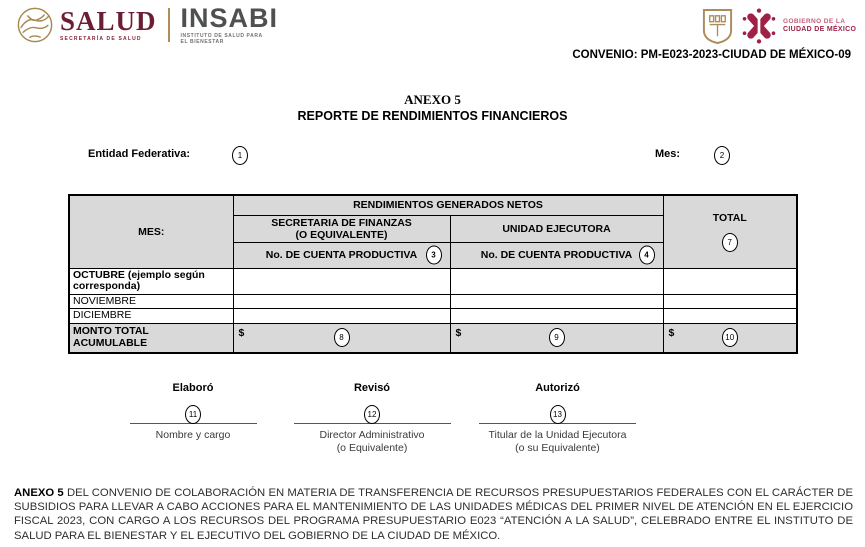 This screenshot has width=865, height=547. I want to click on cell-diciembre-total, so click(730, 316).